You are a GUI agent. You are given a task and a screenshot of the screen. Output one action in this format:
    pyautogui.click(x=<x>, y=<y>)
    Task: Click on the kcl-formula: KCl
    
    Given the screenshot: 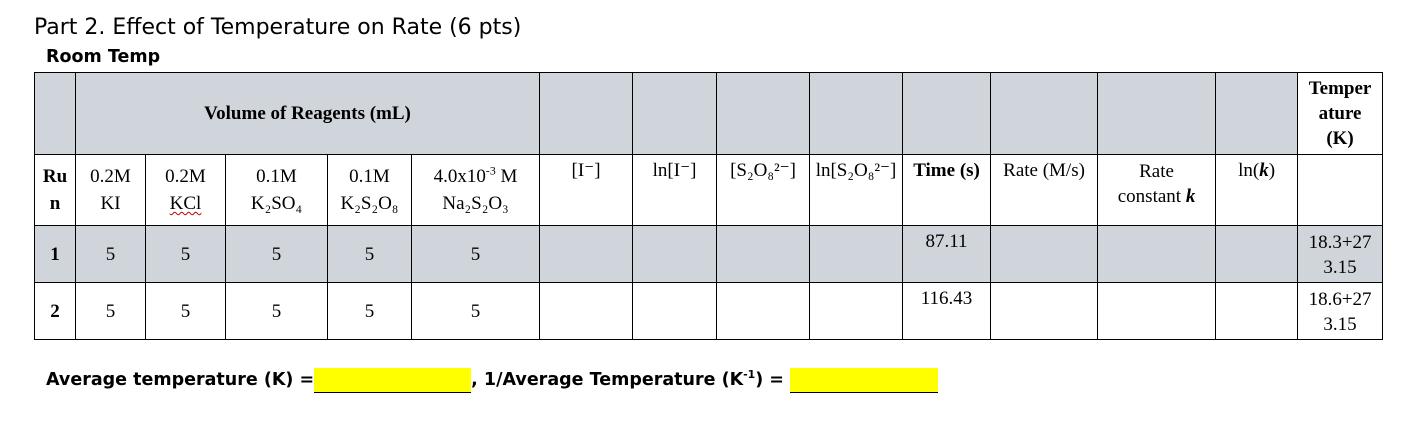 What is the action you would take?
    pyautogui.click(x=185, y=203)
    